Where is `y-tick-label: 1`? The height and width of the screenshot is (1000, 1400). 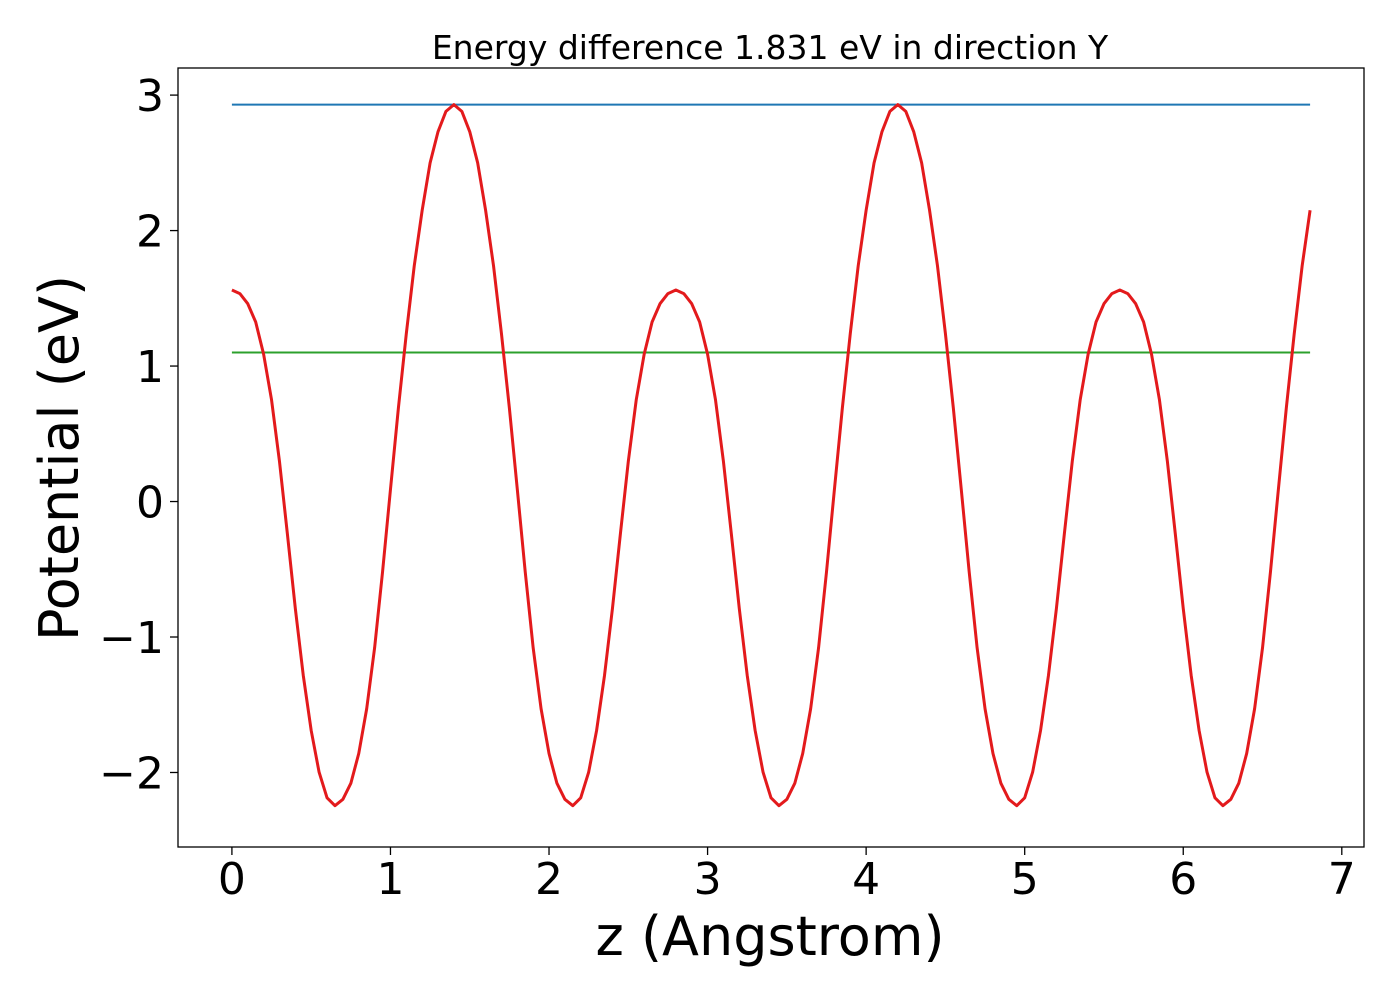
y-tick-label: 1 is located at coordinates (150, 367).